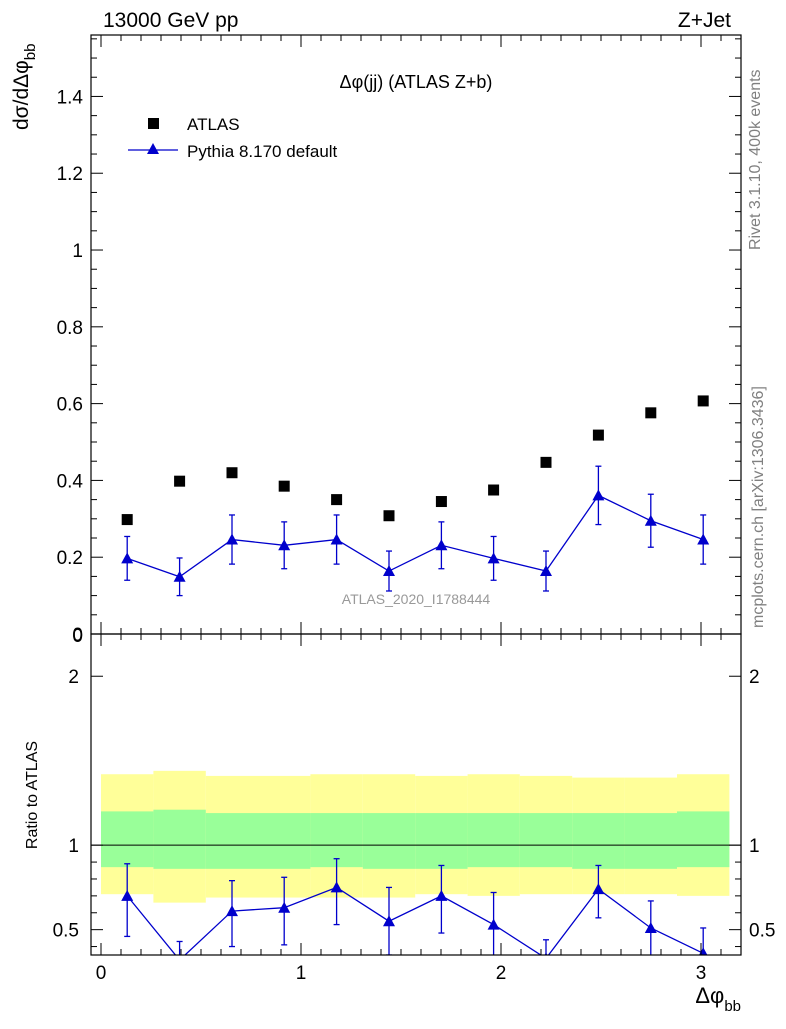 The height and width of the screenshot is (1029, 786). Describe the element at coordinates (758, 507) in the screenshot. I see `mcplots-label: mcplots.cern.ch [arXiv:1306.3436]` at that location.